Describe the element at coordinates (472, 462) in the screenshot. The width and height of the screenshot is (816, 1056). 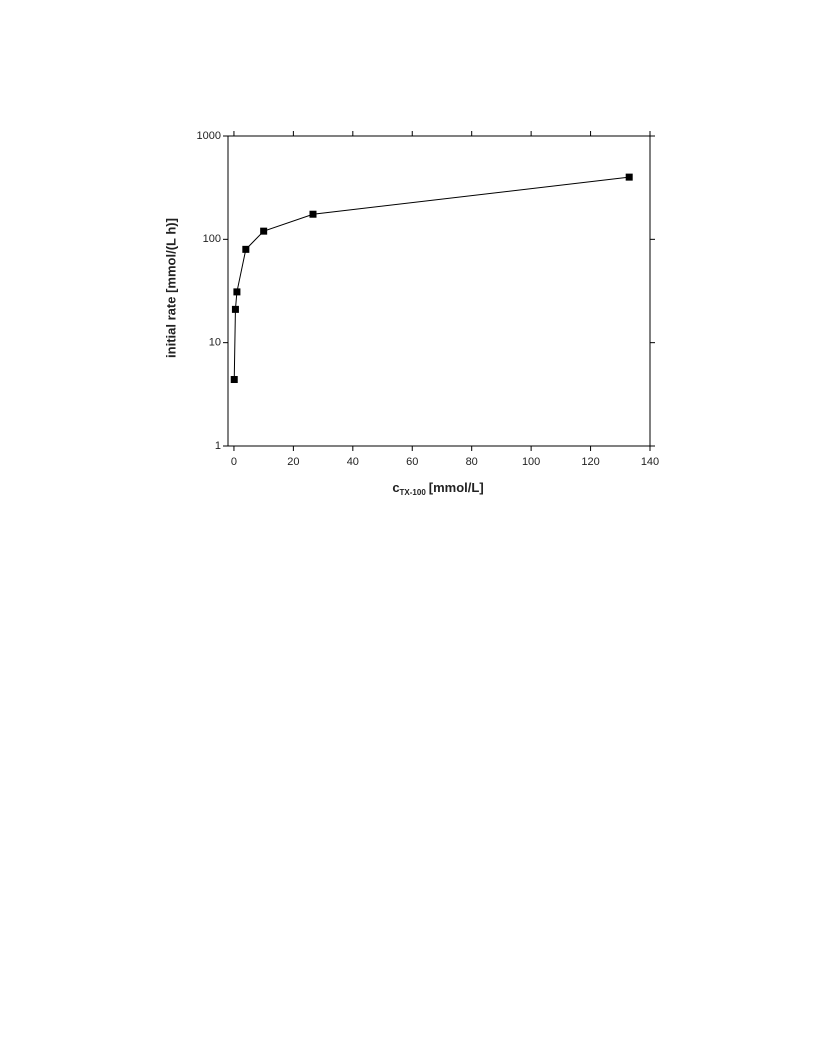
I see `x-tick-label: 80` at that location.